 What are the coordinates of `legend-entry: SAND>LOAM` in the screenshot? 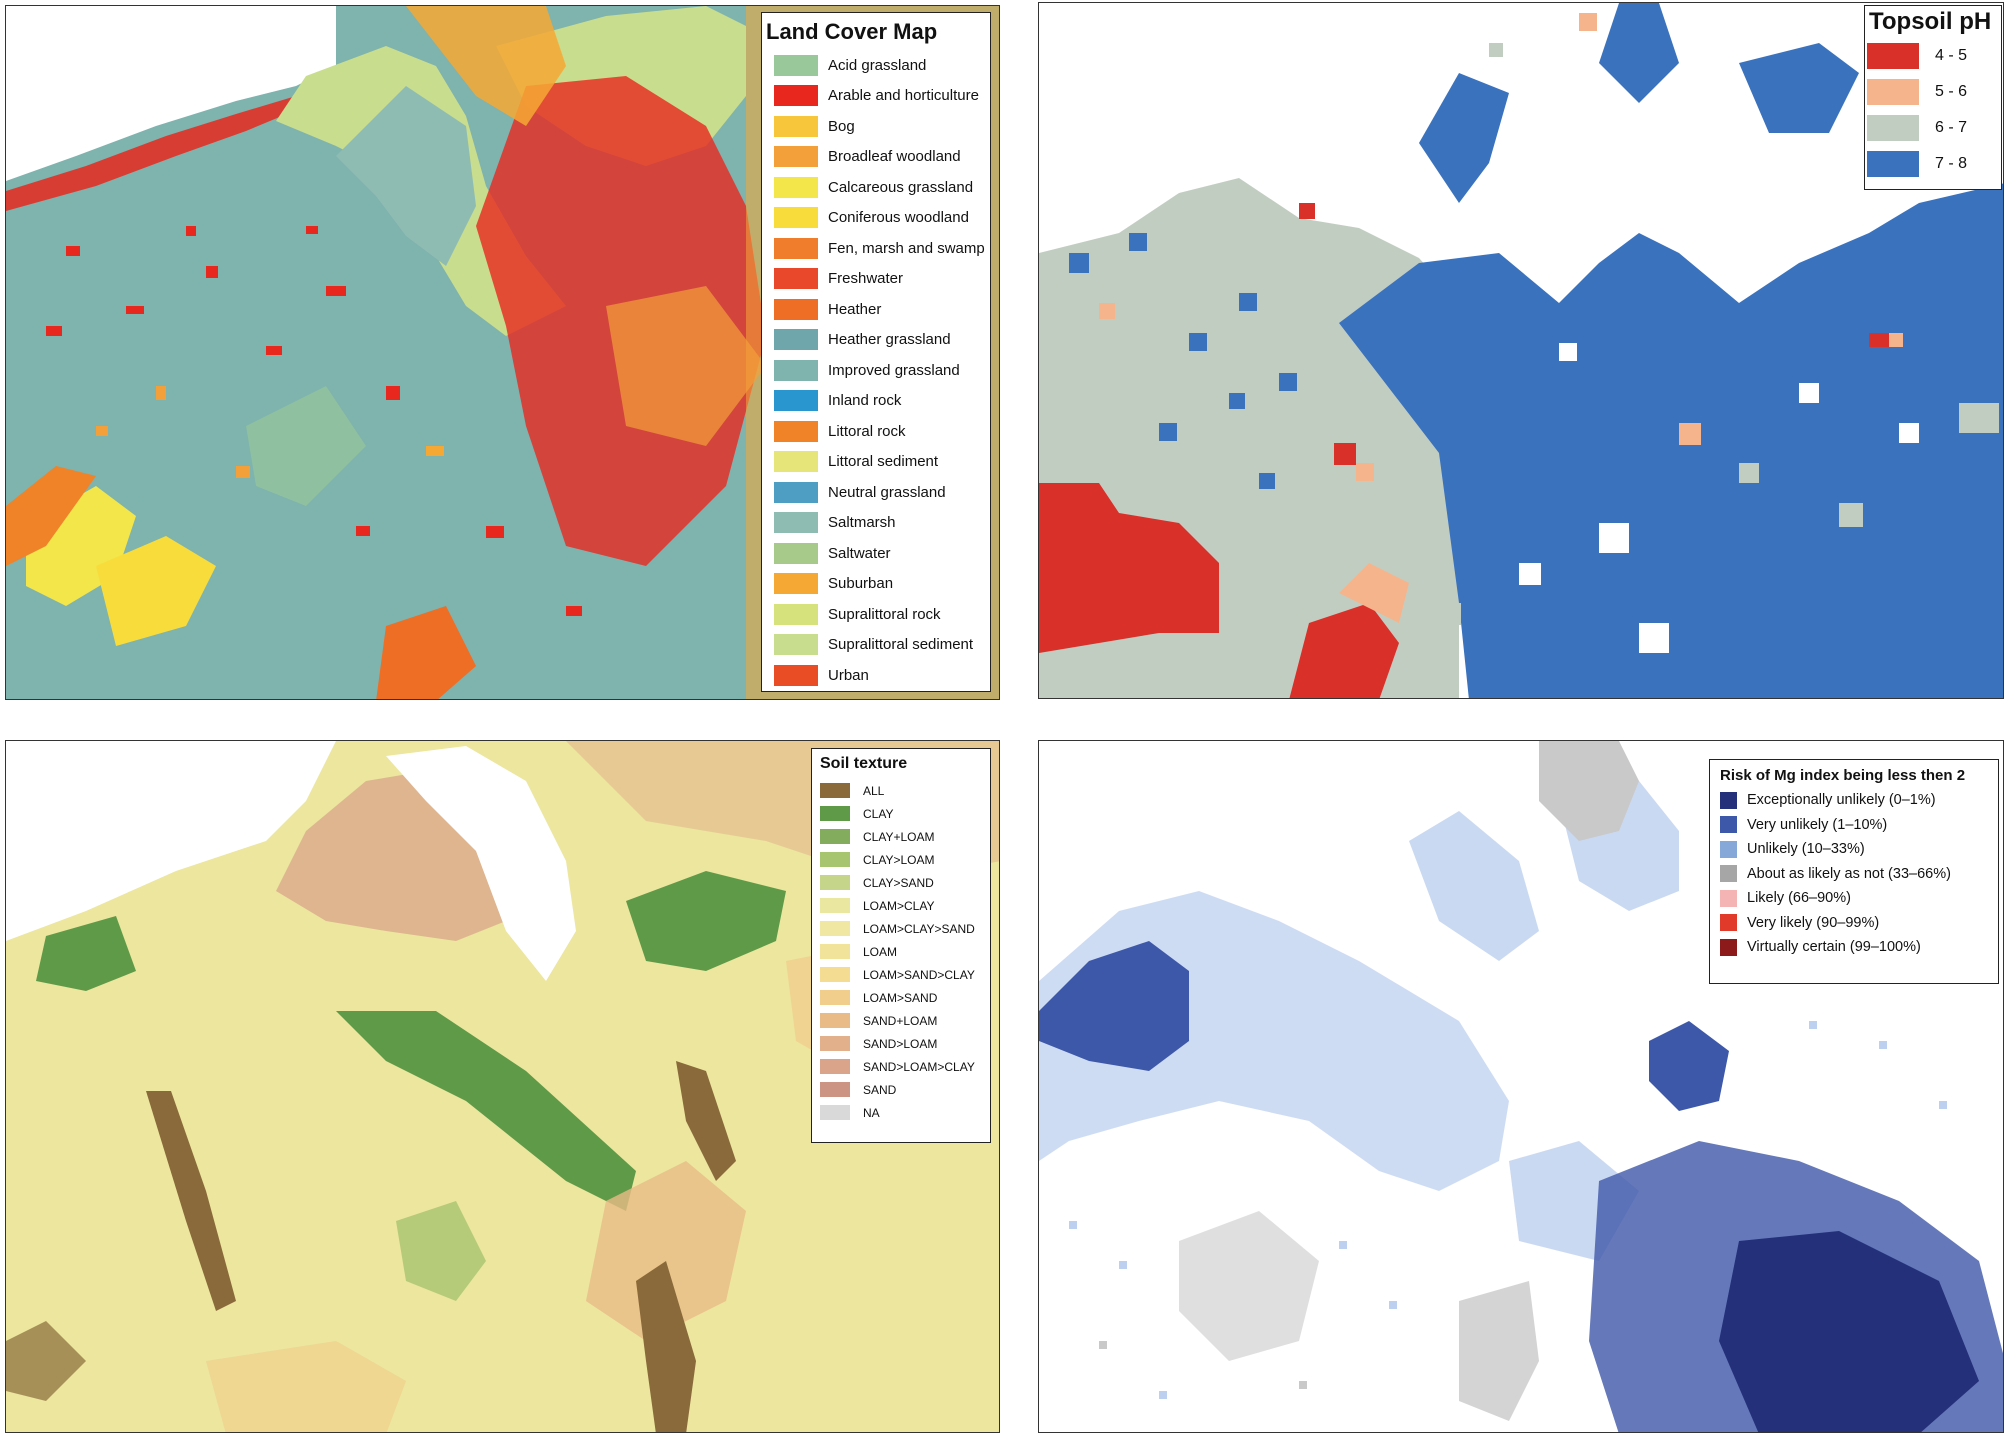 It's located at (901, 1043).